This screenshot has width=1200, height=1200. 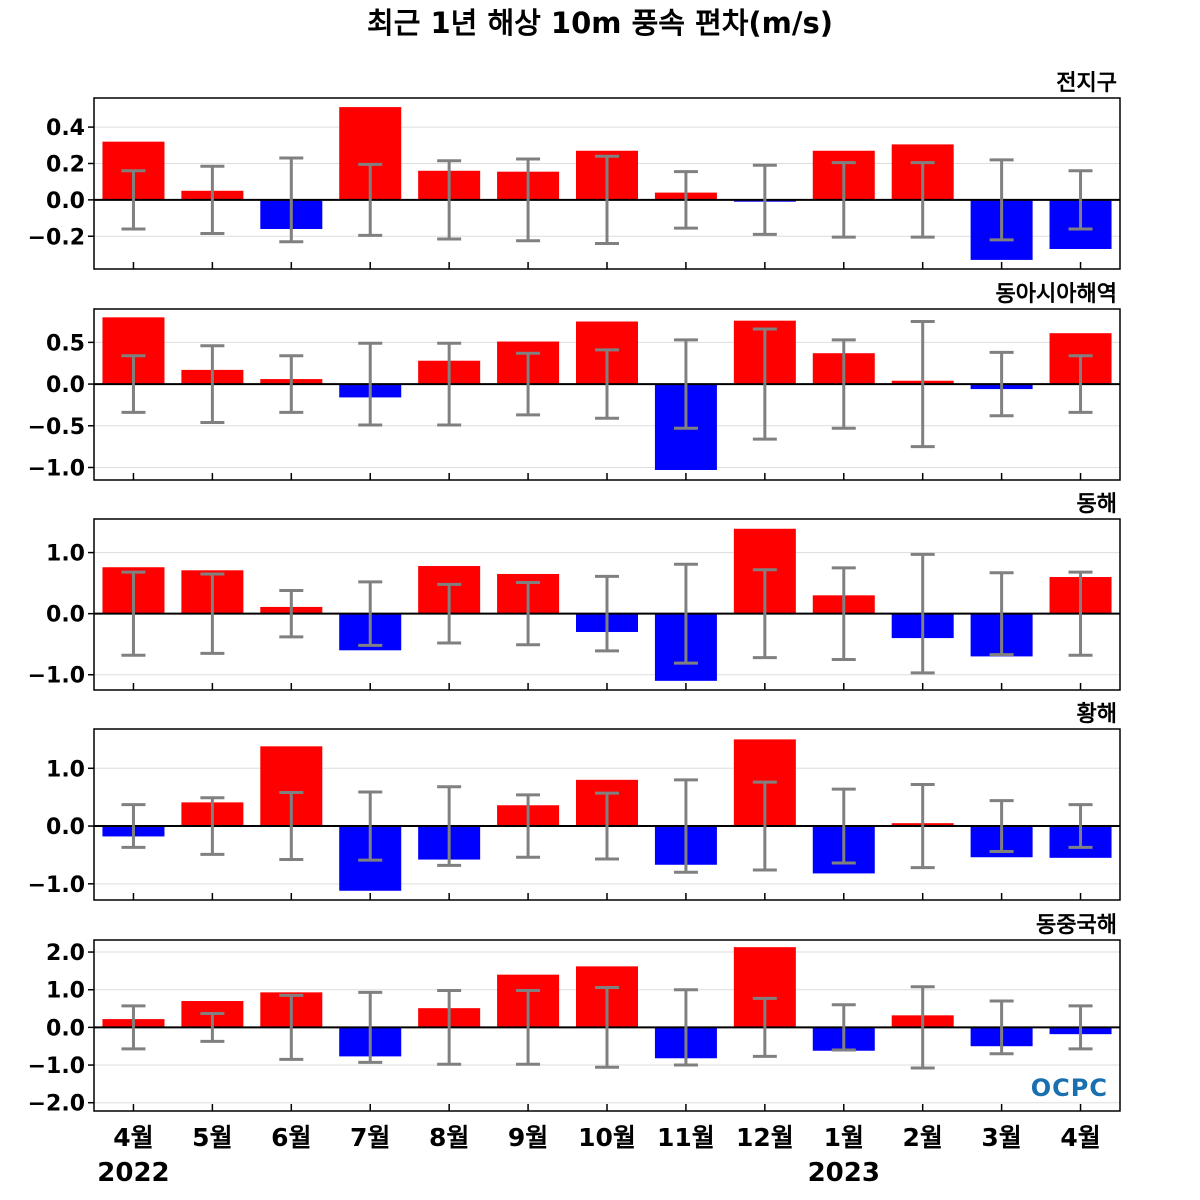 What do you see at coordinates (1097, 714) in the screenshot?
I see `region-label: 황해` at bounding box center [1097, 714].